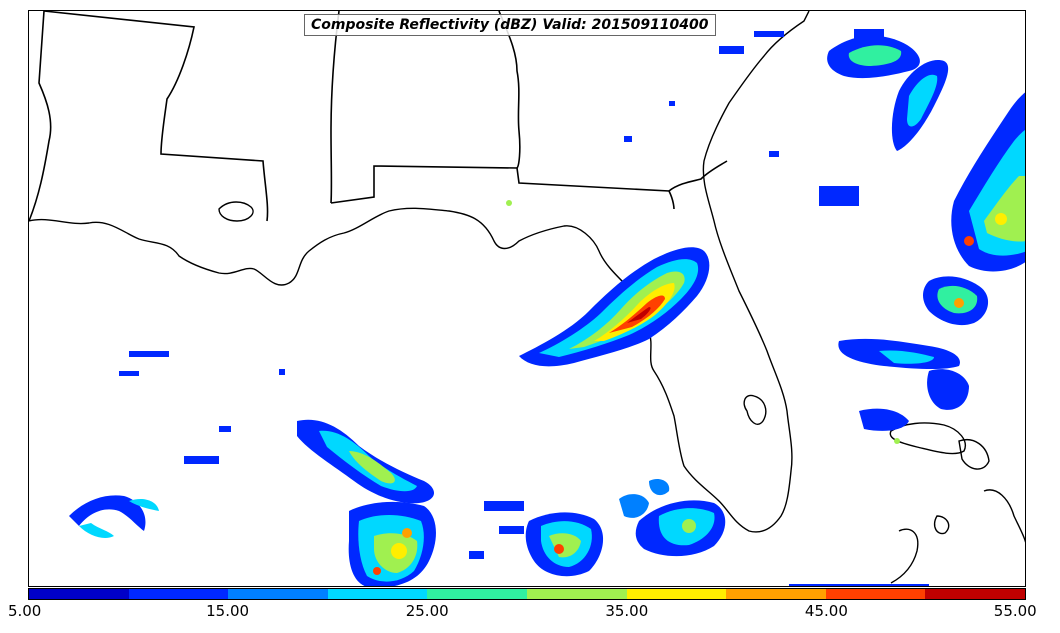 The width and height of the screenshot is (1060, 633). I want to click on colorbar-tick-label: 15.00, so click(228, 611).